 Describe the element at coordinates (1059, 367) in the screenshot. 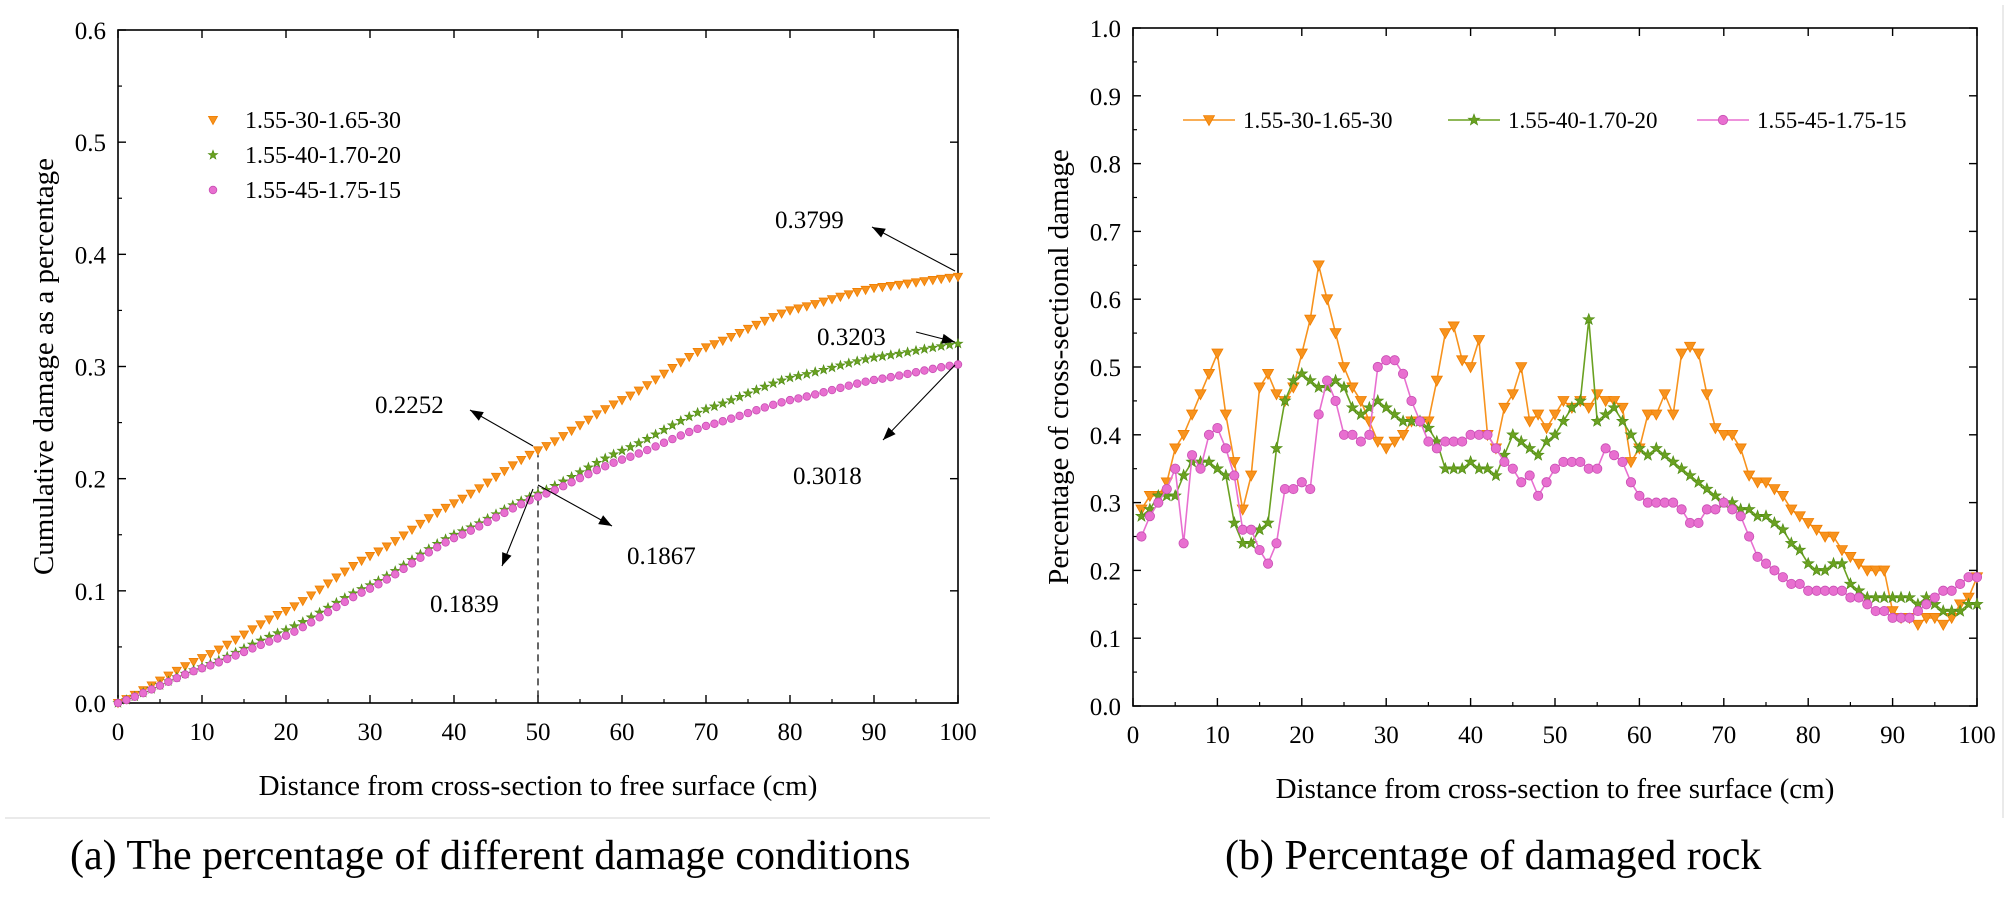

I see `y-axis-label-b: Percentage of cross-sectional damage` at that location.